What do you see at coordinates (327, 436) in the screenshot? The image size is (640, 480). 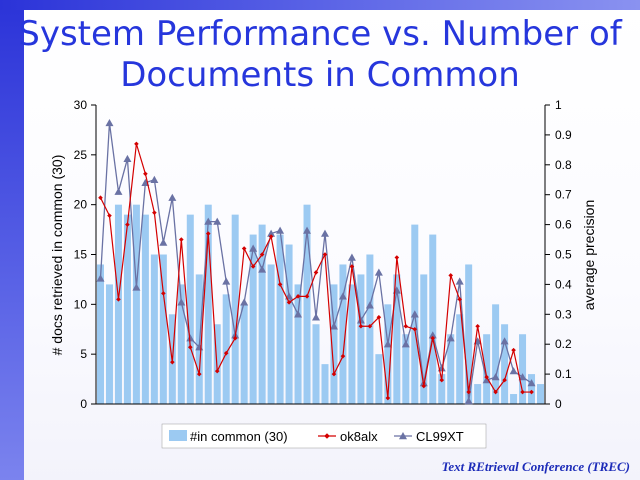 I see `legend-ok8alx-marker` at bounding box center [327, 436].